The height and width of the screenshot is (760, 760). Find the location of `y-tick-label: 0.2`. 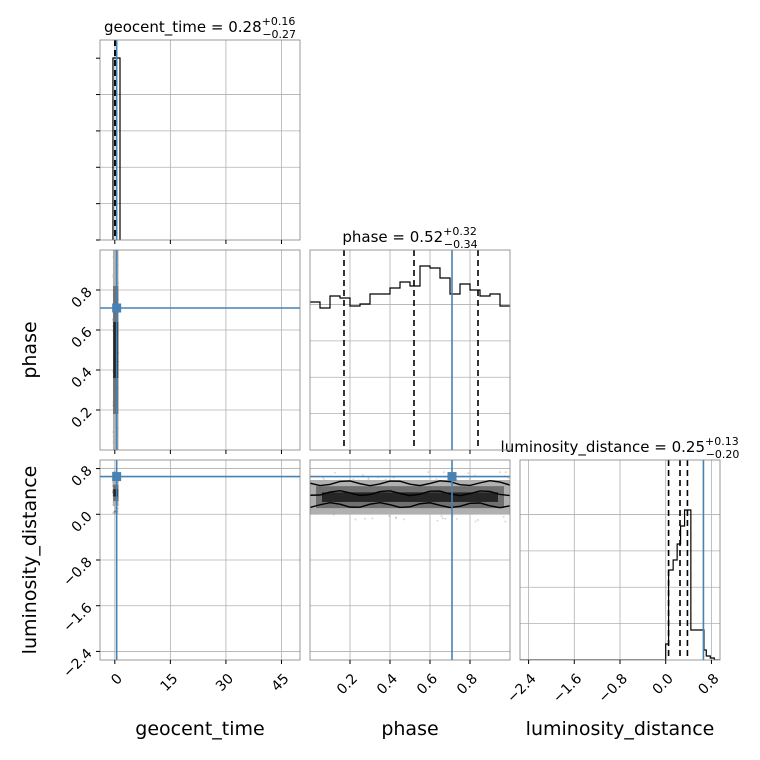

y-tick-label: 0.2 is located at coordinates (82, 417).